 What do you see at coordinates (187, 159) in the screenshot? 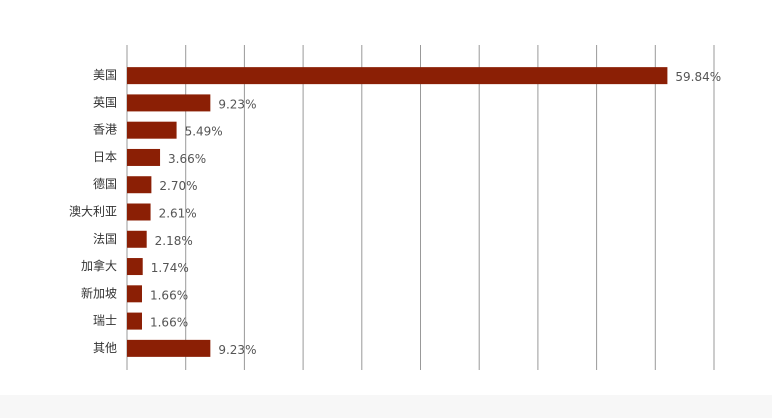
I see `value-label: 3.66%` at bounding box center [187, 159].